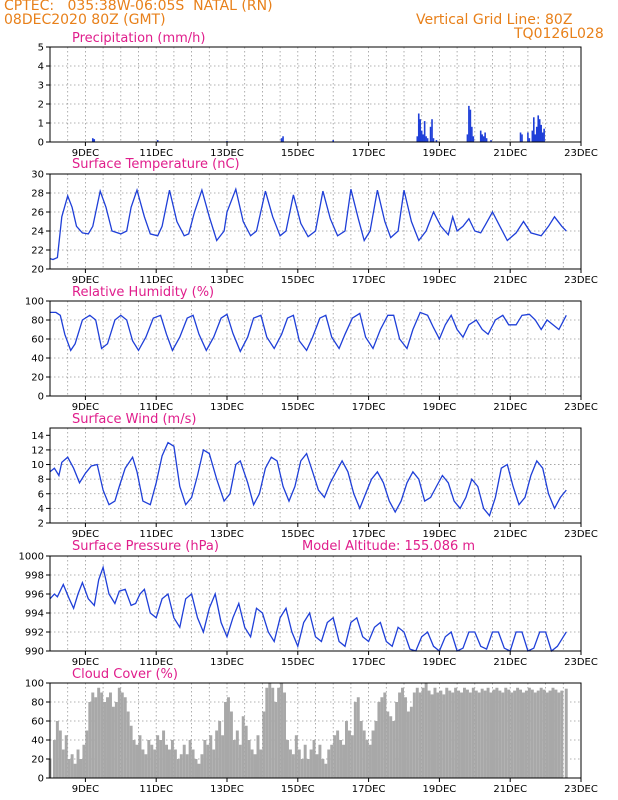 The width and height of the screenshot is (618, 800). Describe the element at coordinates (298, 662) in the screenshot. I see `pressure-xtick-label: 15DEC` at that location.